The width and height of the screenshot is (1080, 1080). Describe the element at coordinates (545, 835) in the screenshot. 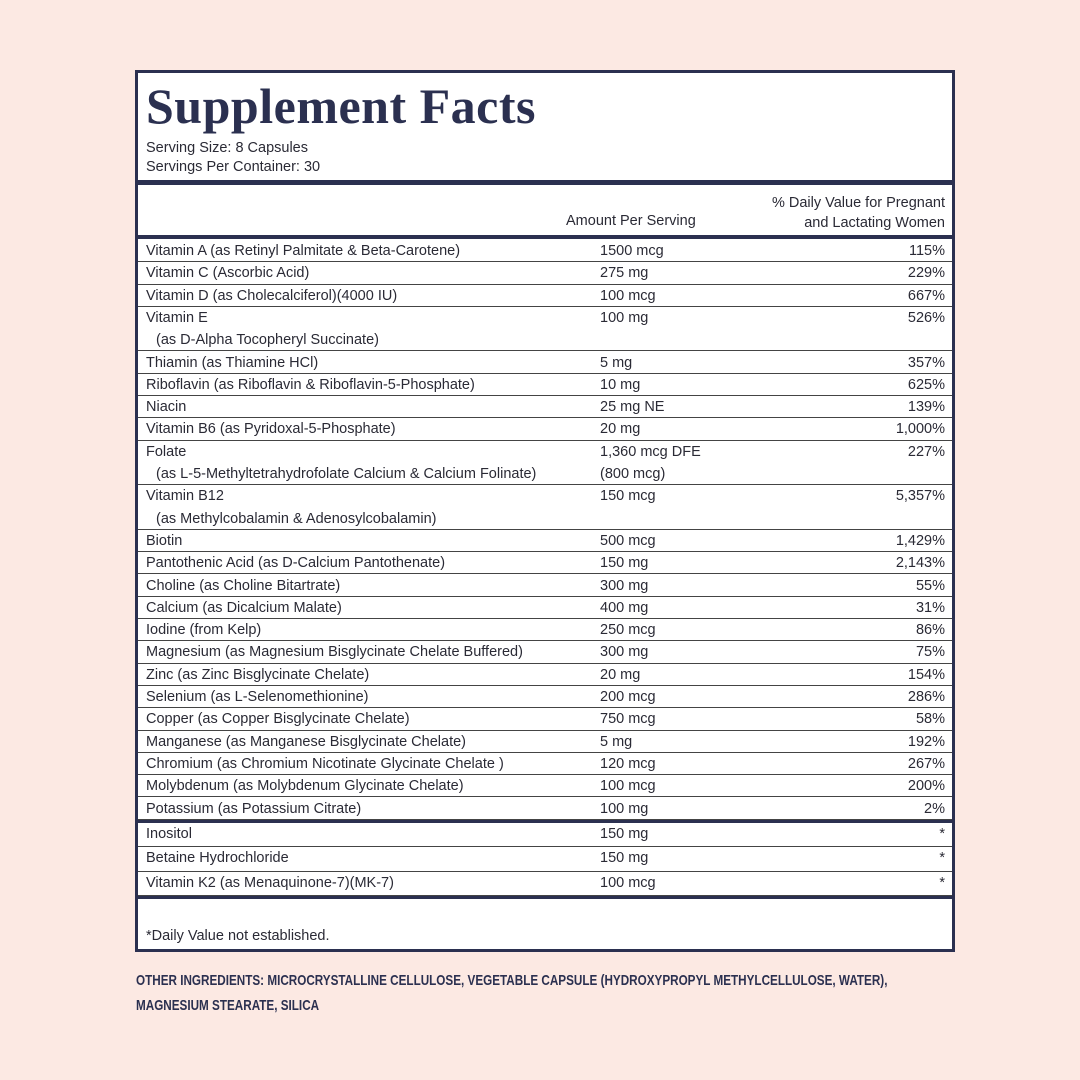

I see `nutrient-row: Inositol 150 mg *` at that location.